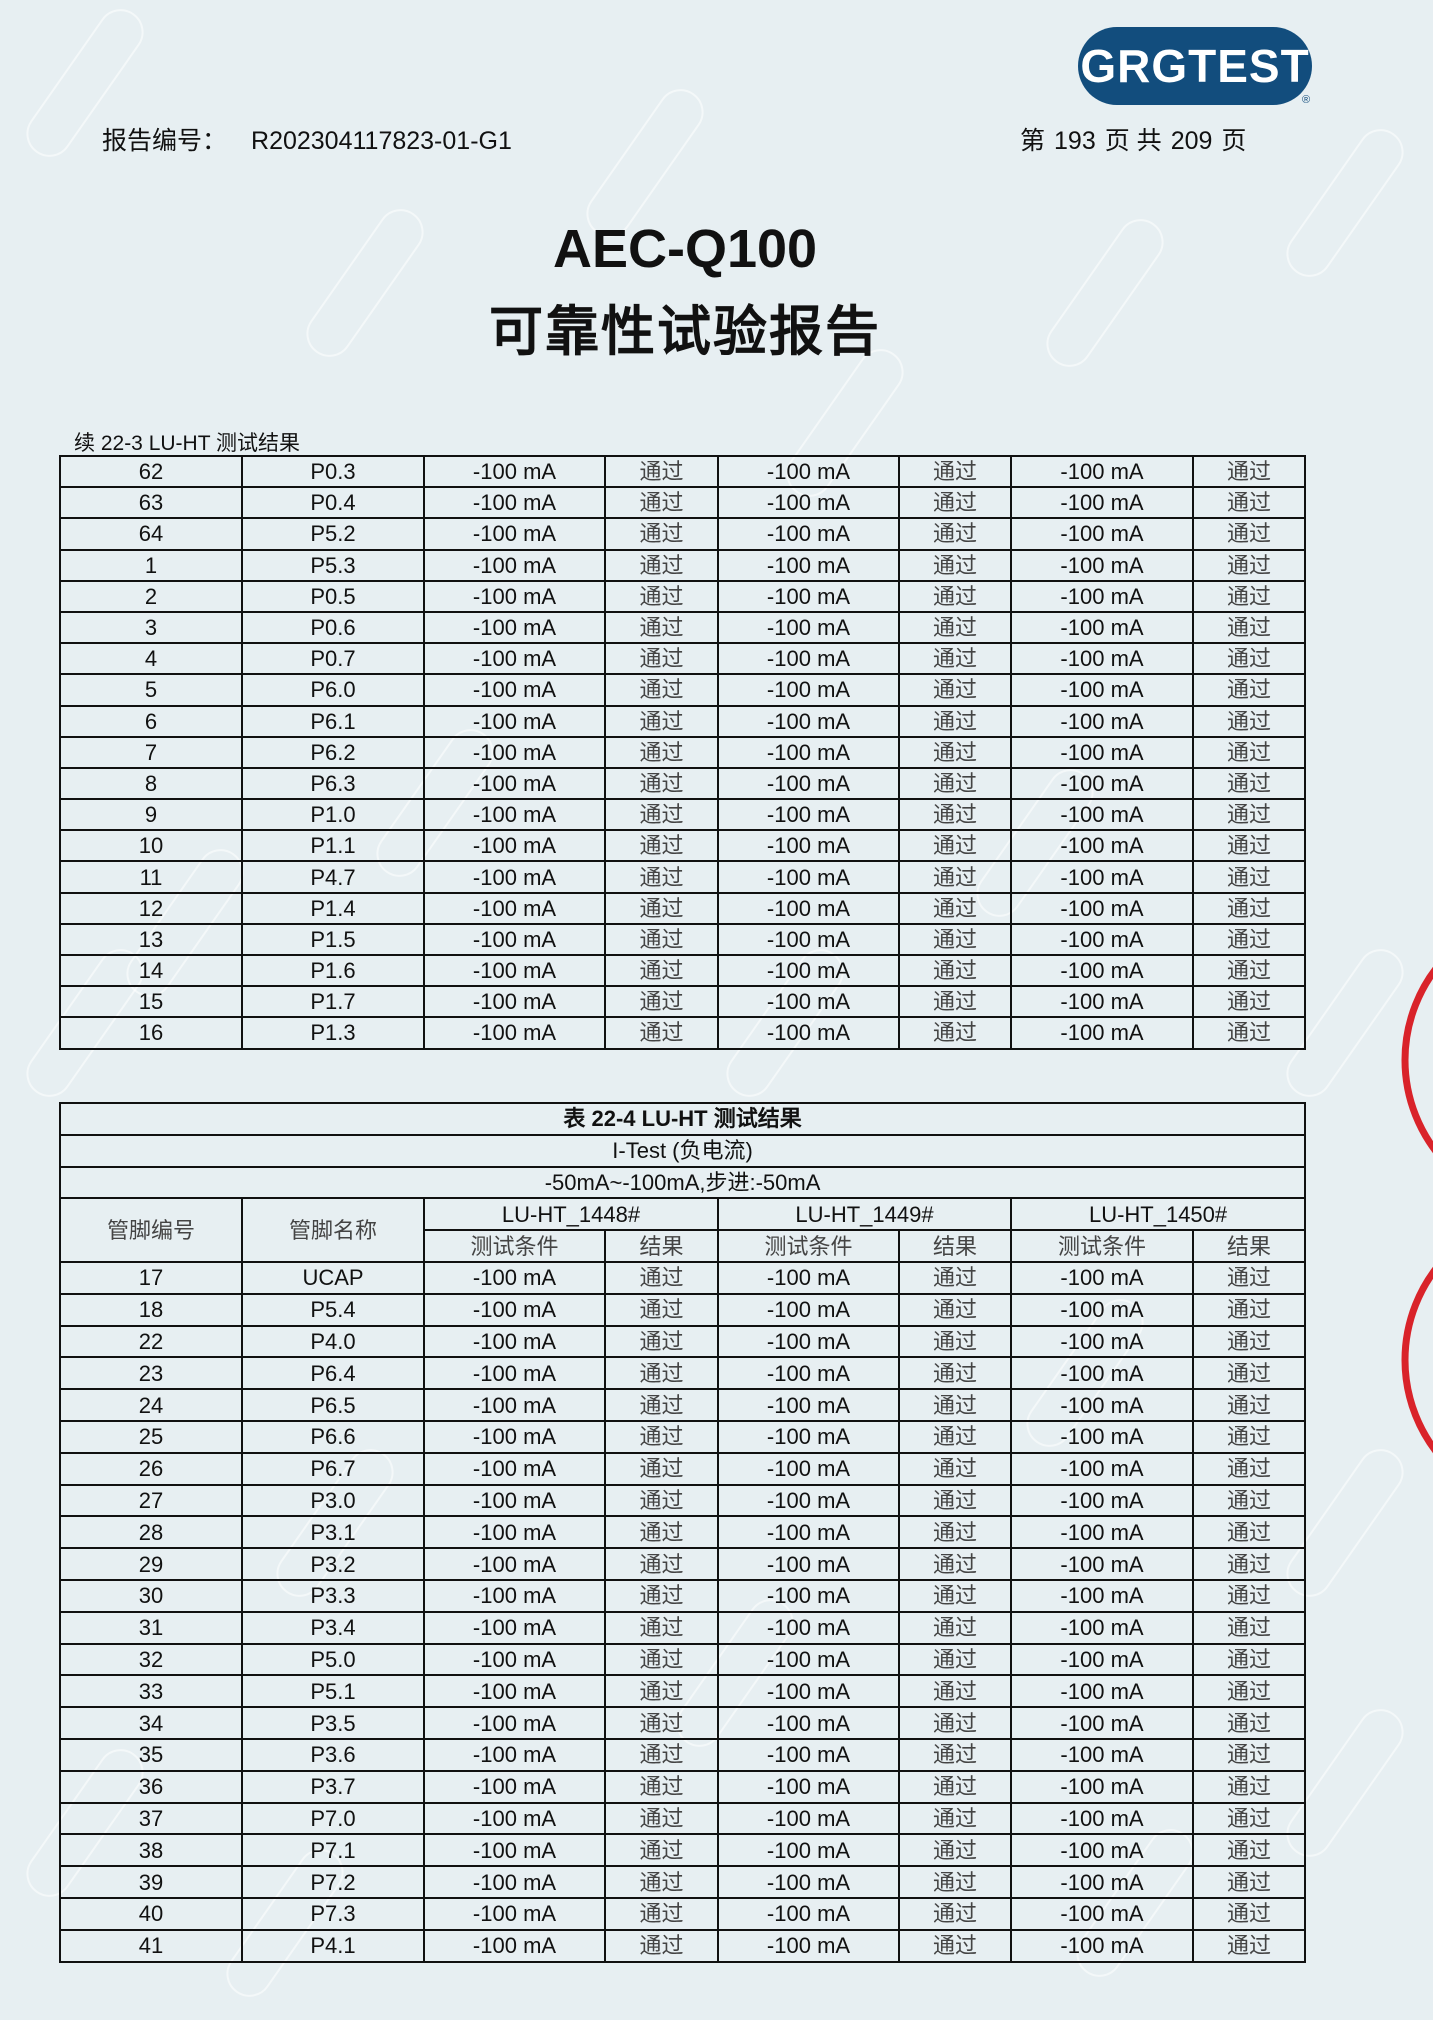  I want to click on table-row: 10 P1.1 -100 mA 通过 -100 mA 通过 -100 mA 通过, so click(682, 846).